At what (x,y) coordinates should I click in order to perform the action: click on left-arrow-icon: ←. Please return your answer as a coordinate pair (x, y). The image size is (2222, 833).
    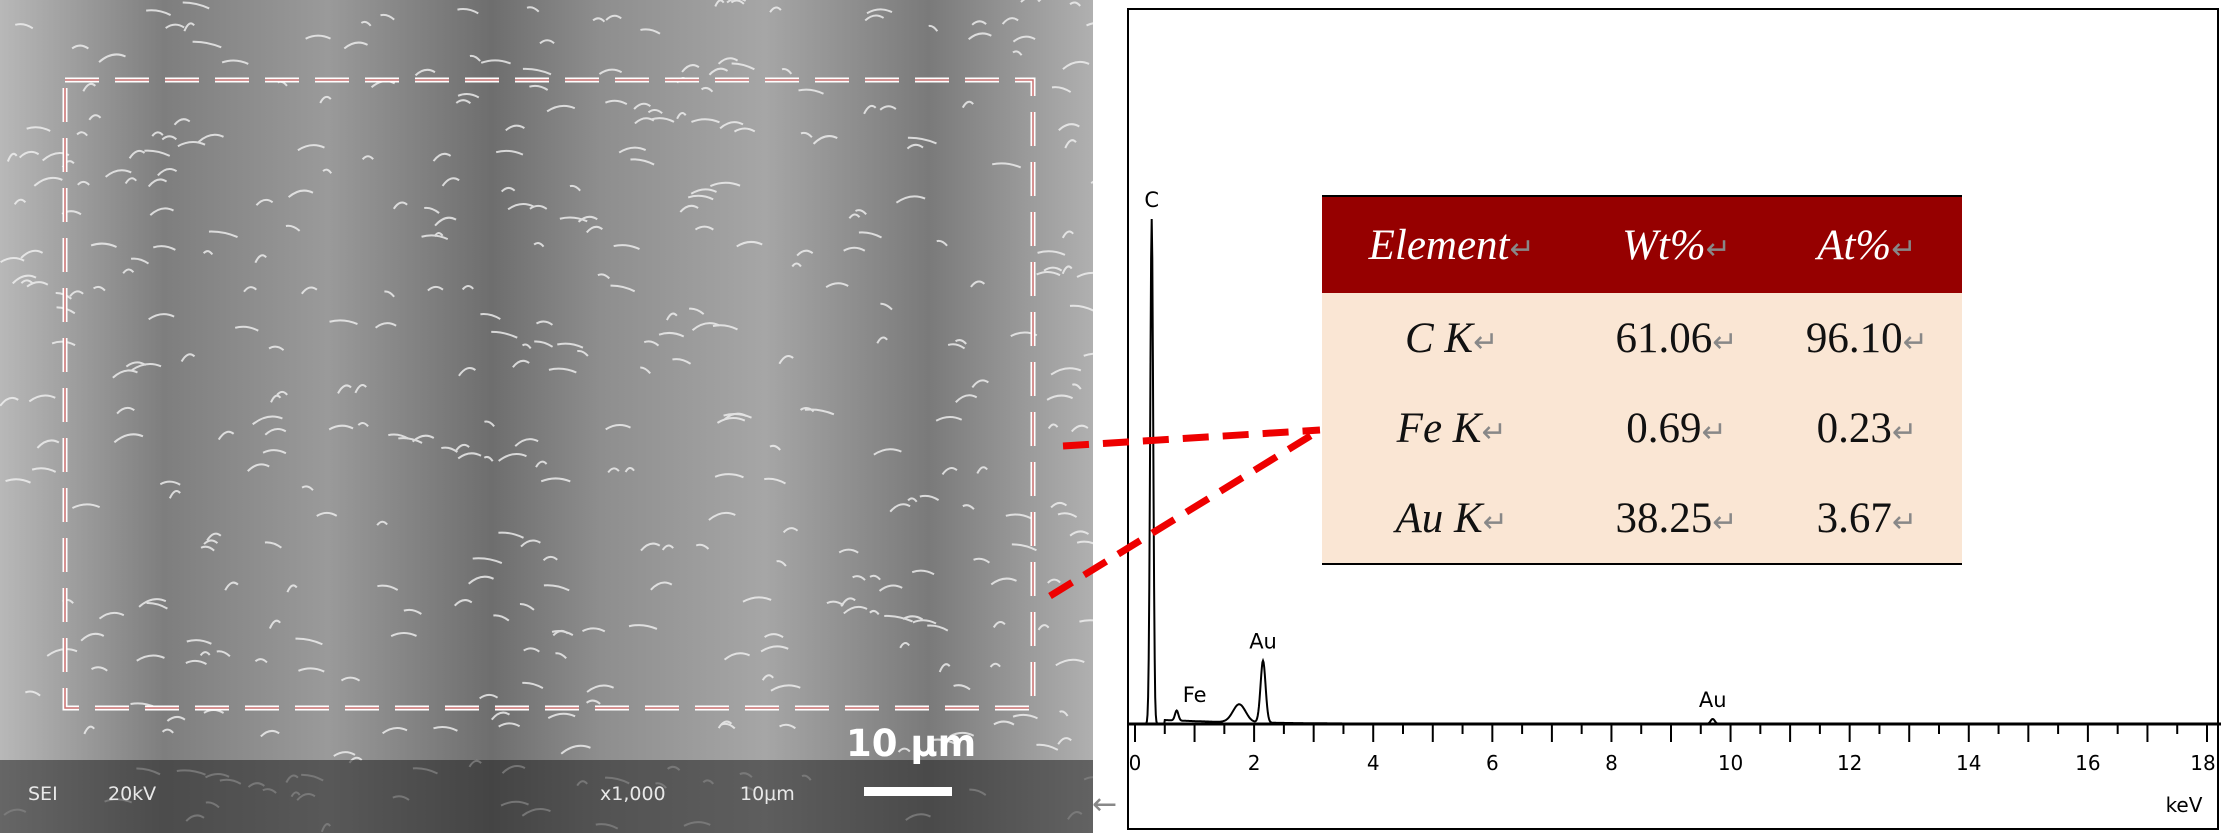
    Looking at the image, I should click on (1105, 804).